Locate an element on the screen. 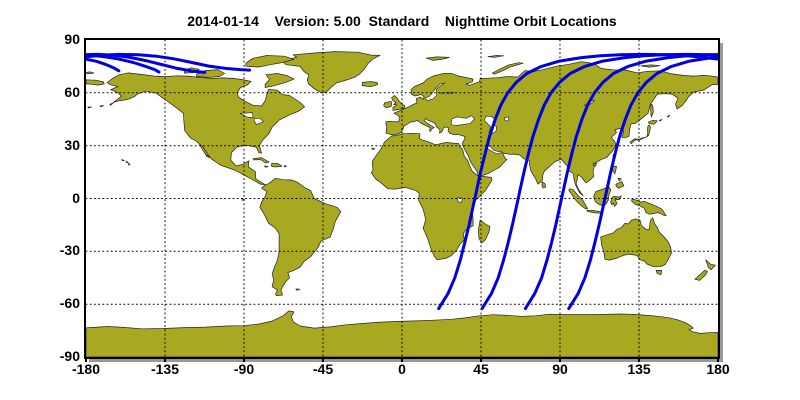  x-tick-label--90: -90 is located at coordinates (244, 369).